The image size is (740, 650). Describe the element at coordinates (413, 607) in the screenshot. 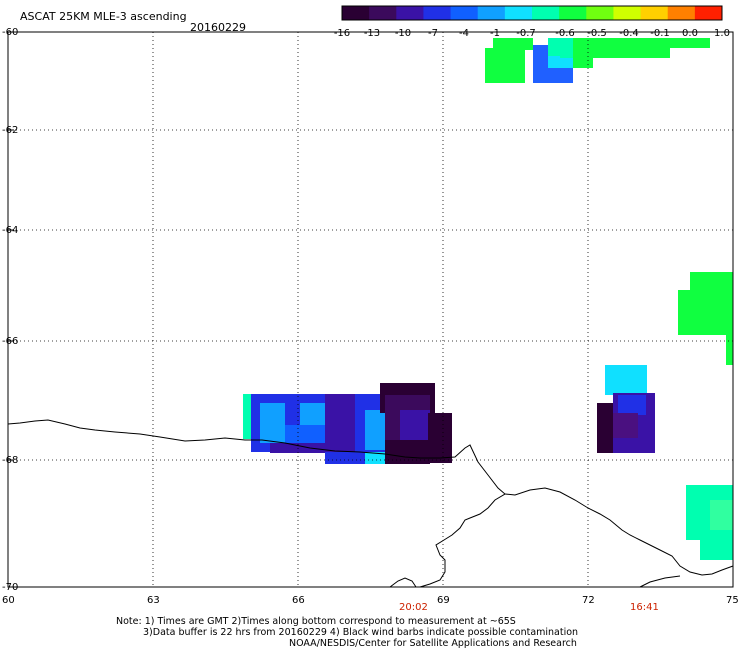

I see `pass-time-label: 20:02` at that location.